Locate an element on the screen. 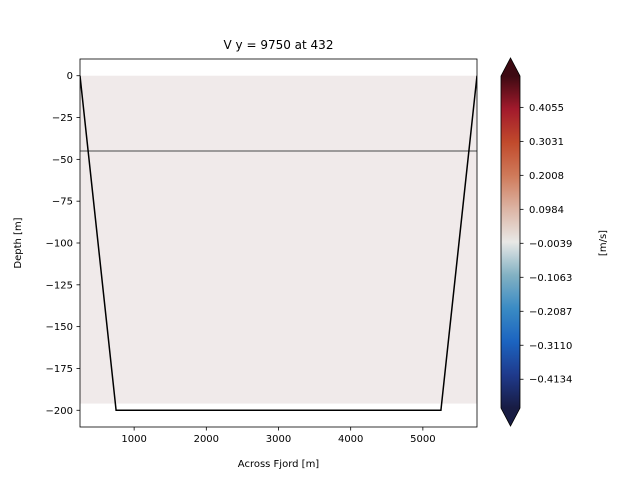 The width and height of the screenshot is (640, 480). y-tick-label: −50 is located at coordinates (62, 160).